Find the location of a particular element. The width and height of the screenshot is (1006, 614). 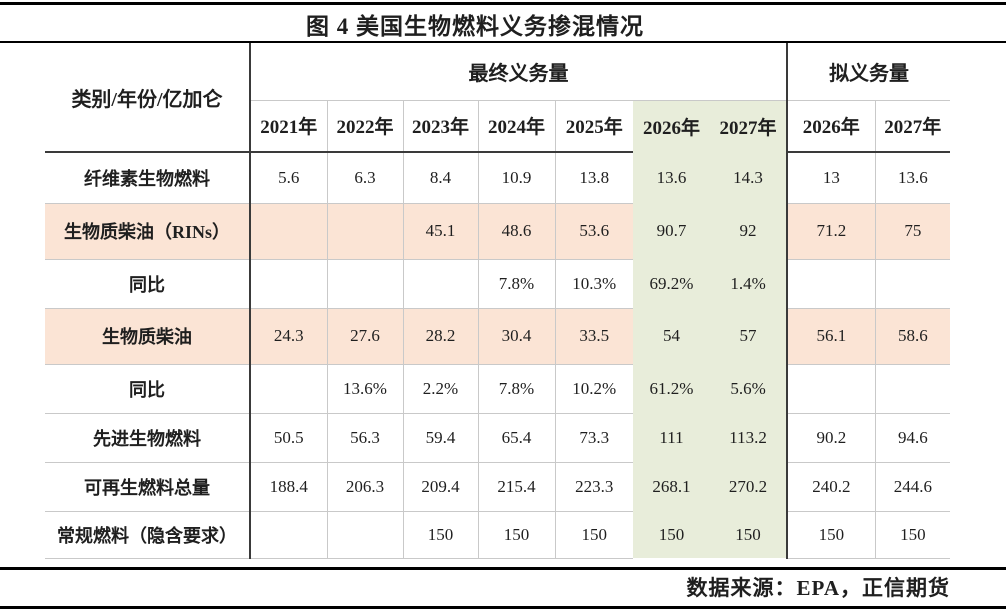

data-cell: 90.7 is located at coordinates (672, 231).